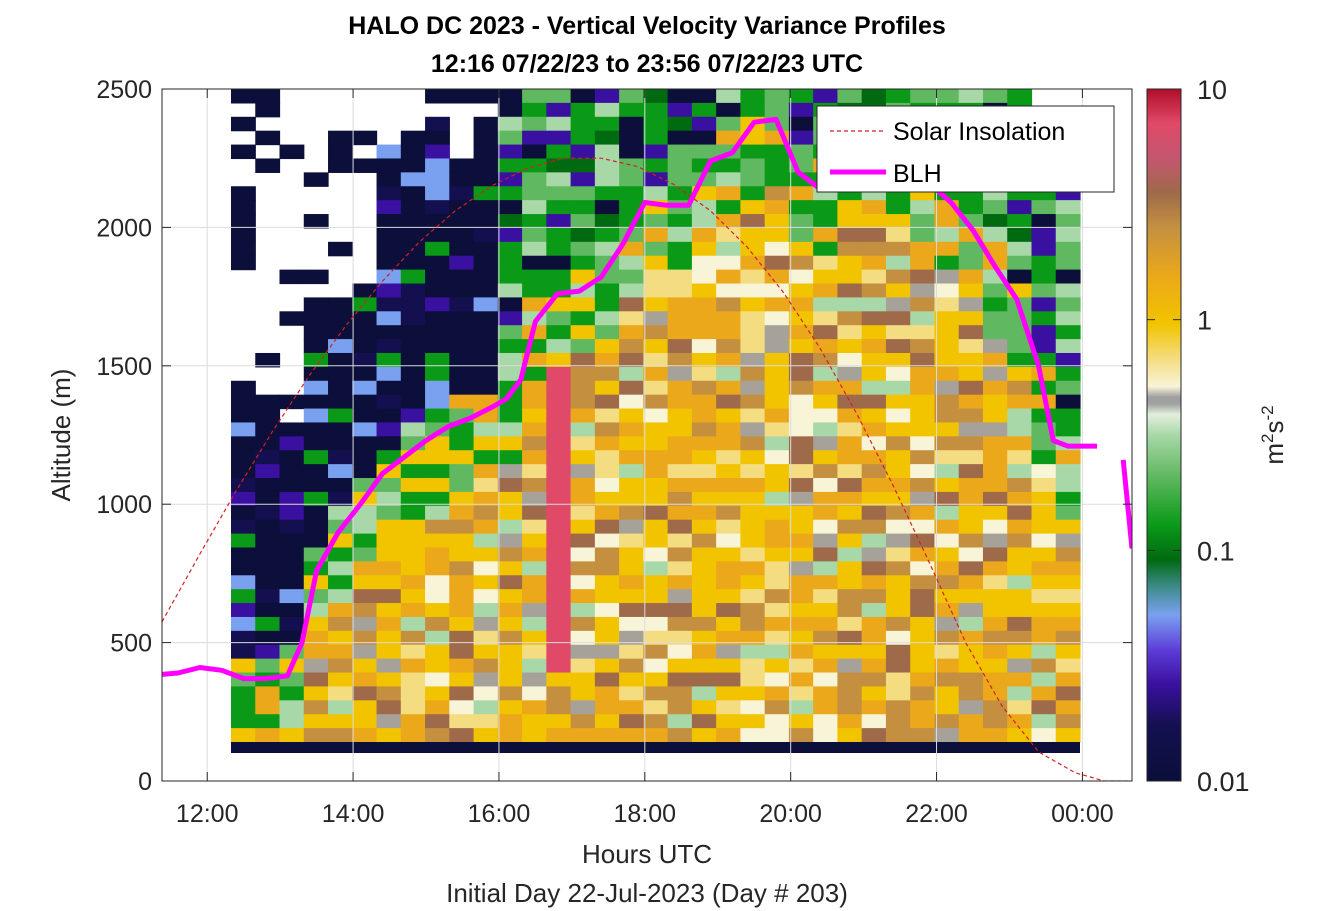  What do you see at coordinates (655, 747) in the screenshot?
I see `heatmap-surface-strip` at bounding box center [655, 747].